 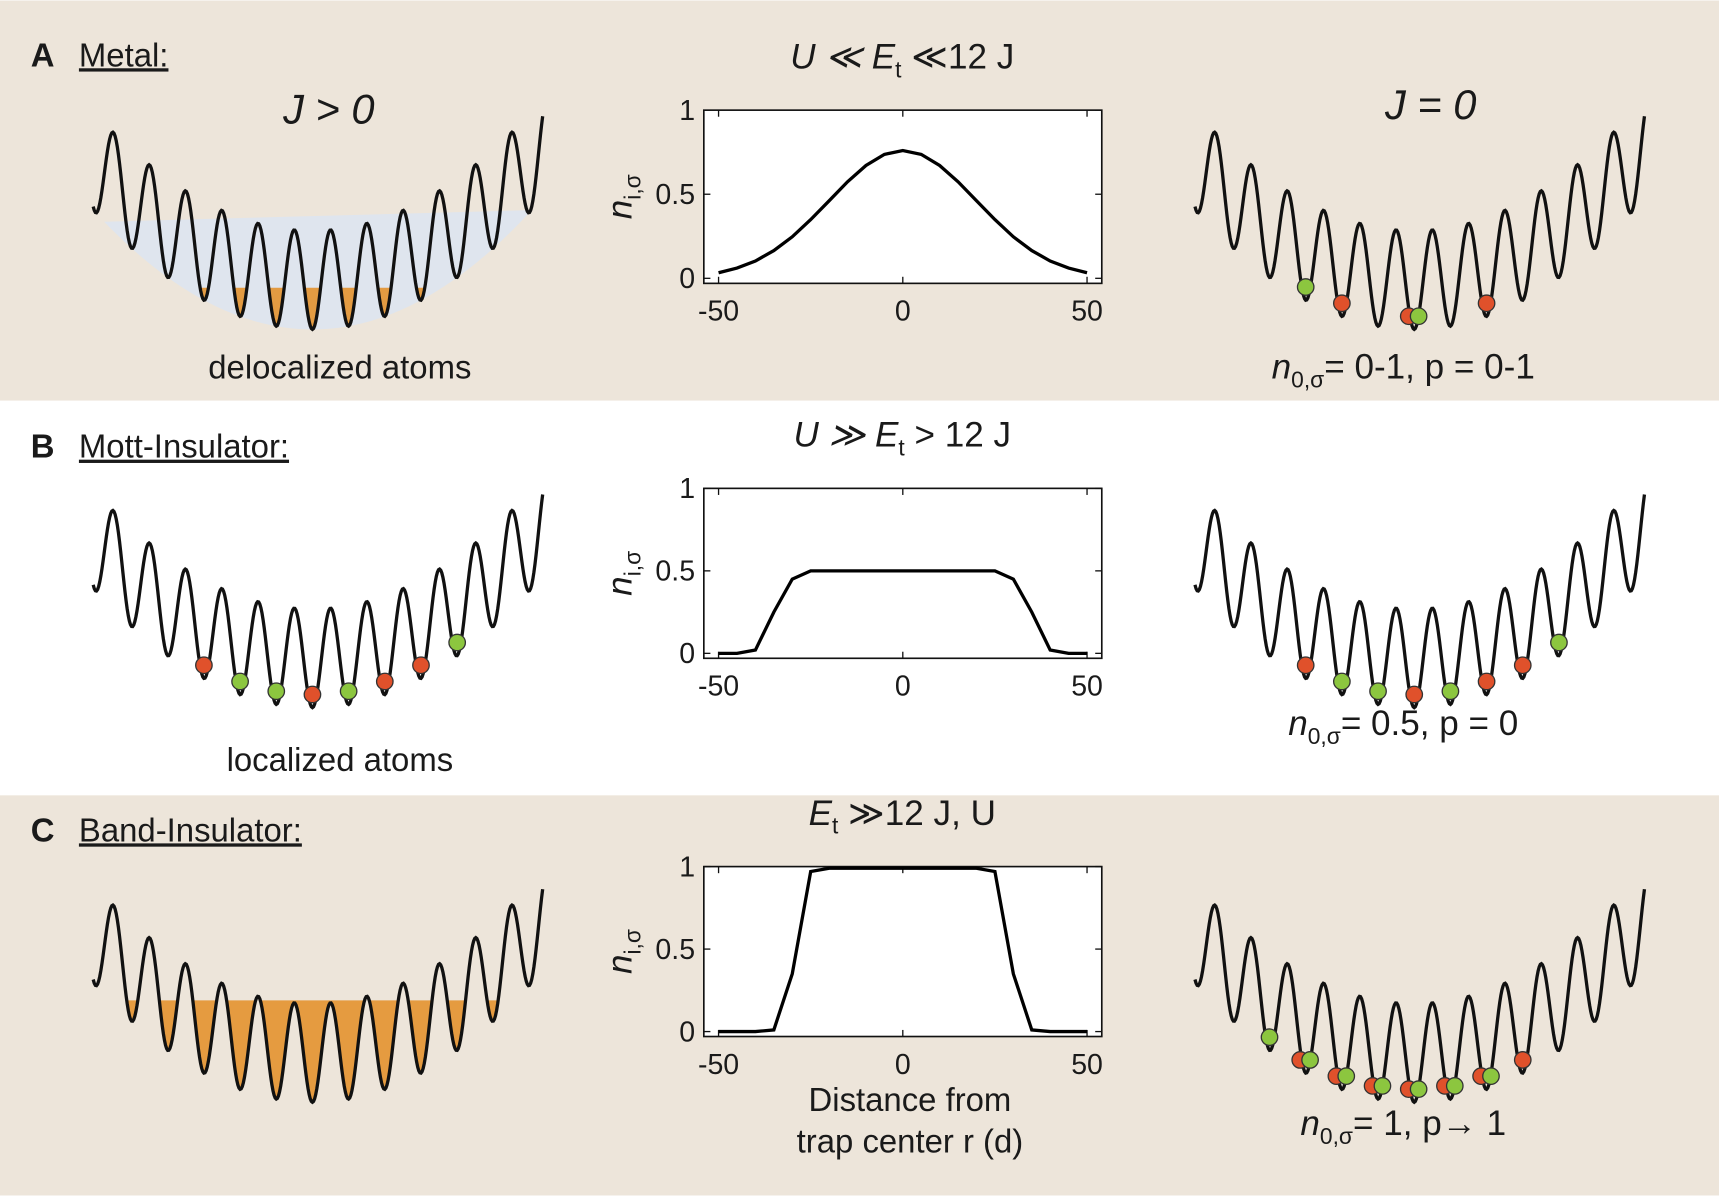 I want to click on orange-fill, so click(x=318, y=1051).